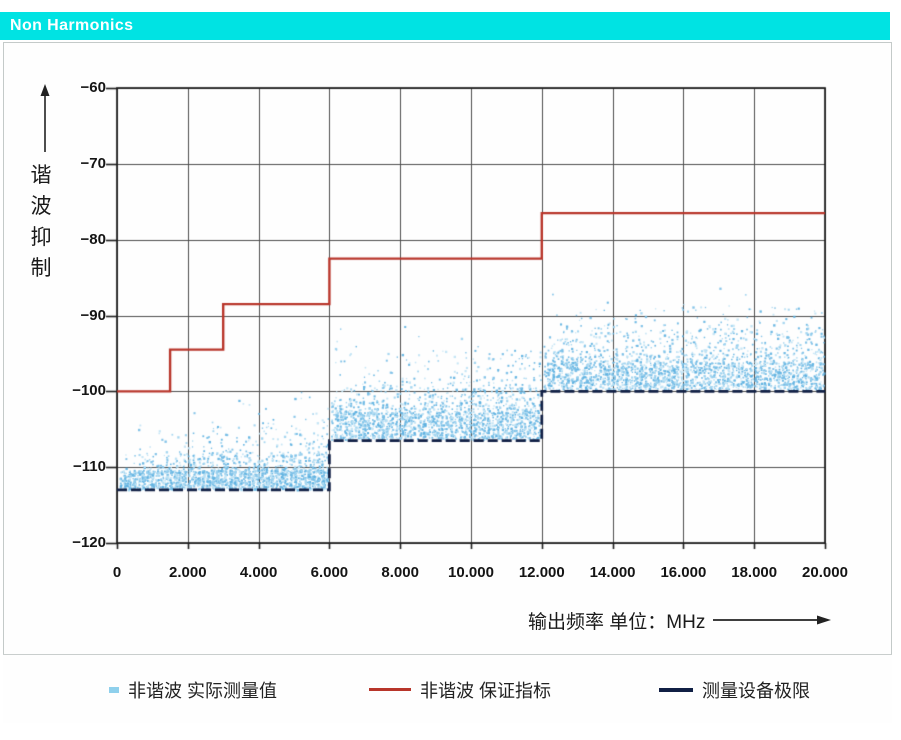 Image resolution: width=901 pixels, height=740 pixels. I want to click on legend-item-equipment-limit: 测量设备极限, so click(734, 689).